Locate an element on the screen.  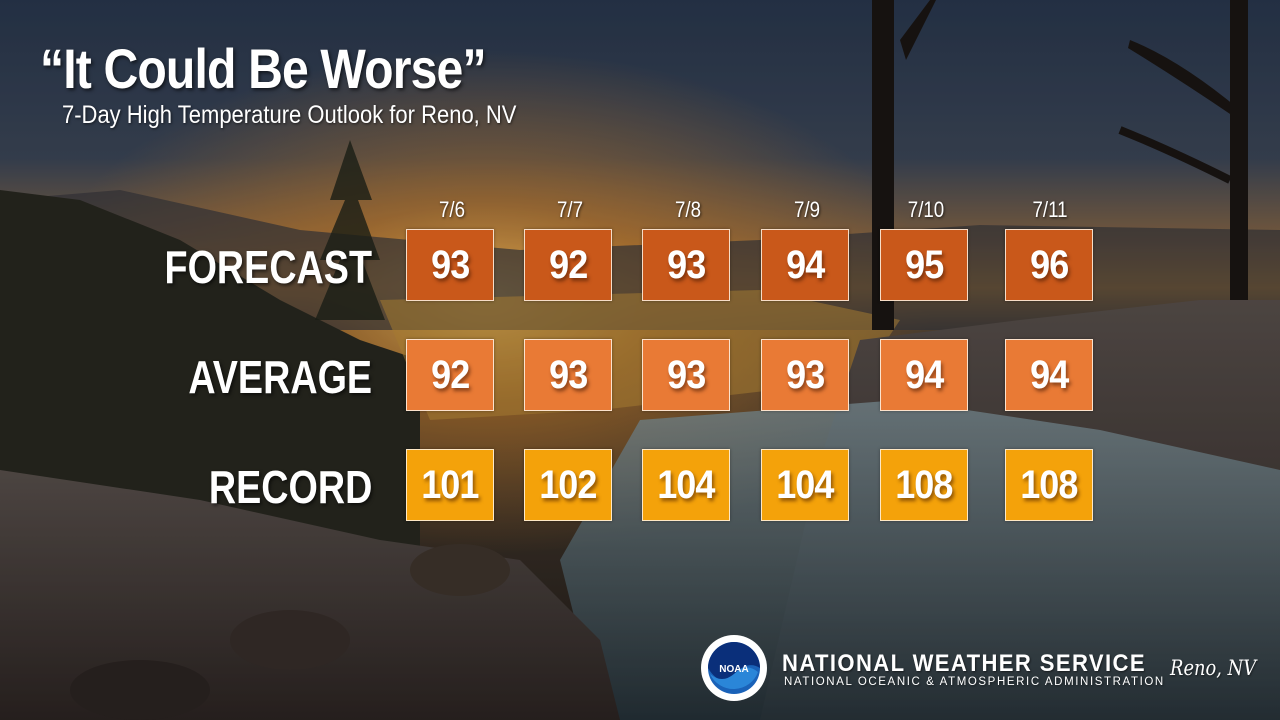
date-label: 7/8 is located at coordinates (688, 209).